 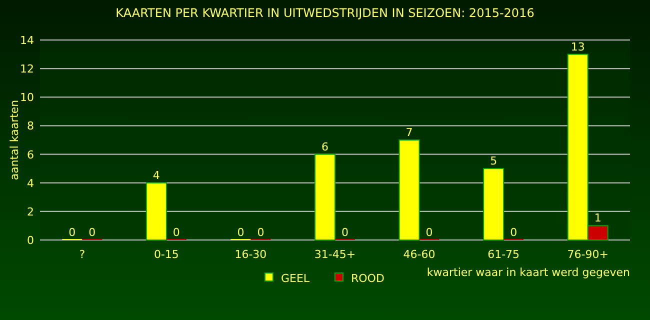 I want to click on data-label: 7, so click(x=409, y=132).